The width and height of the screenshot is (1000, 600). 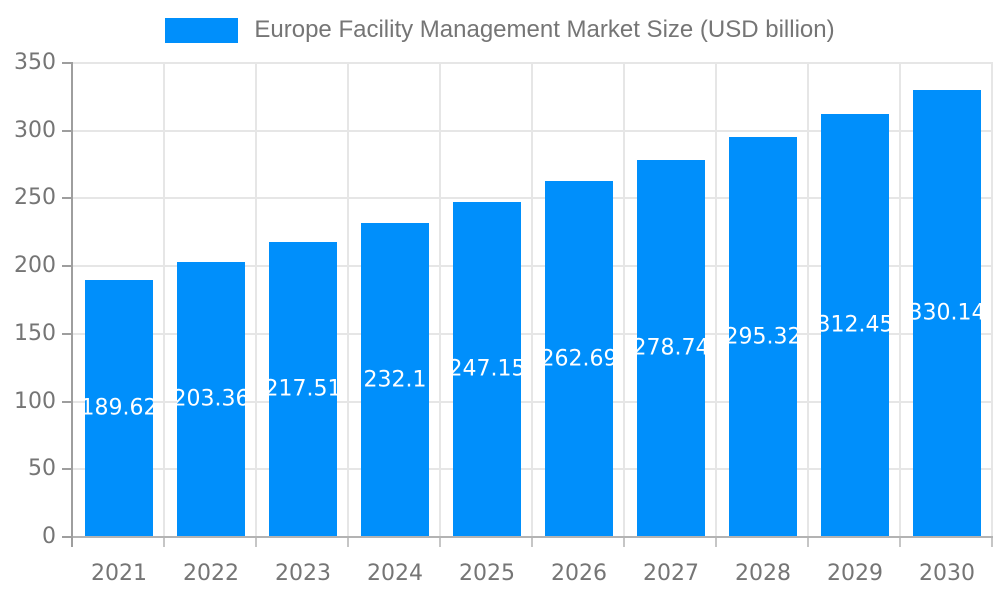 What do you see at coordinates (72, 305) in the screenshot?
I see `y-axis-line` at bounding box center [72, 305].